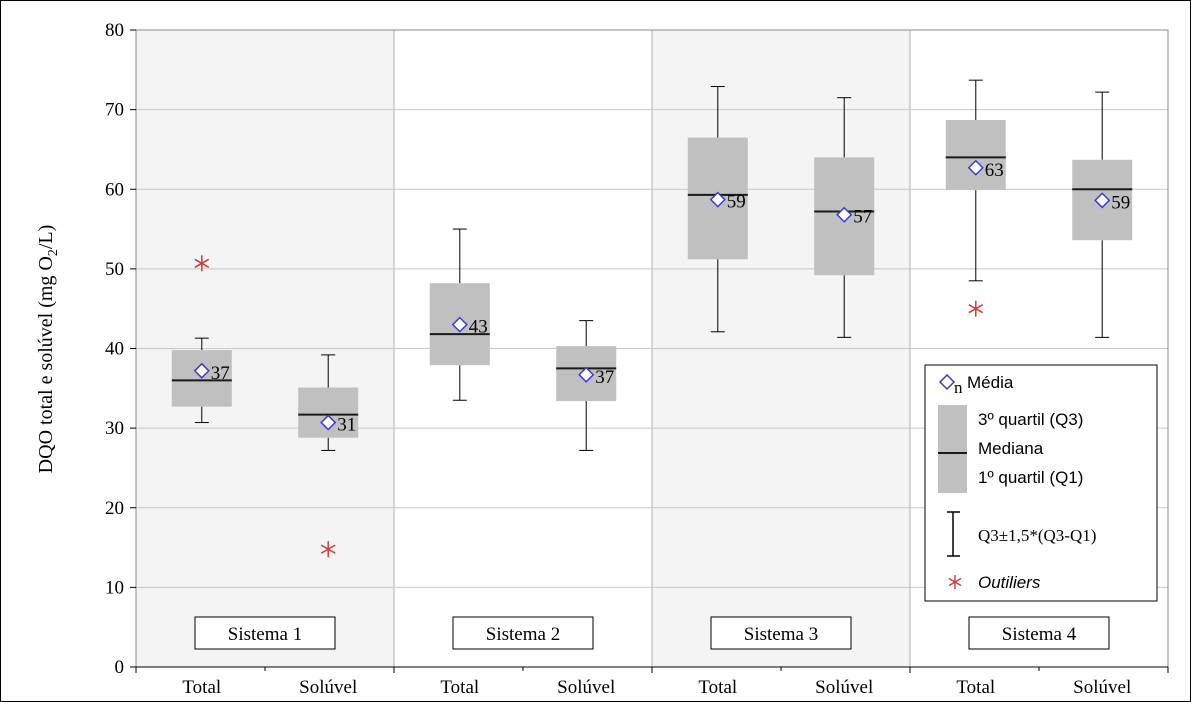 The height and width of the screenshot is (702, 1191). I want to click on system-label: Sistema 2, so click(523, 634).